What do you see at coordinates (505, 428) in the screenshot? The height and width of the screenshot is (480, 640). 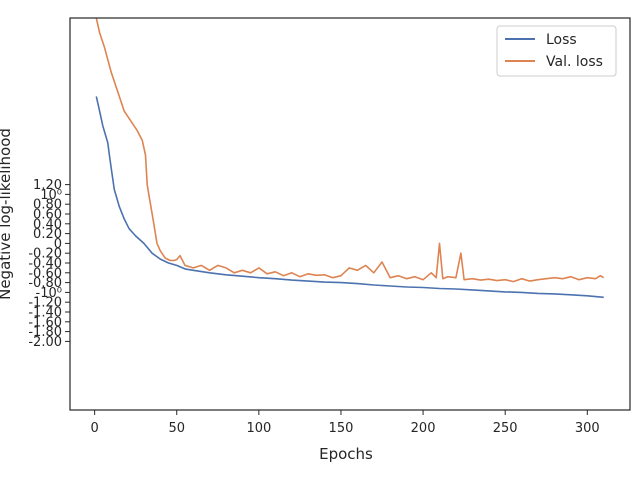 I see `x-tick-label: 250` at bounding box center [505, 428].